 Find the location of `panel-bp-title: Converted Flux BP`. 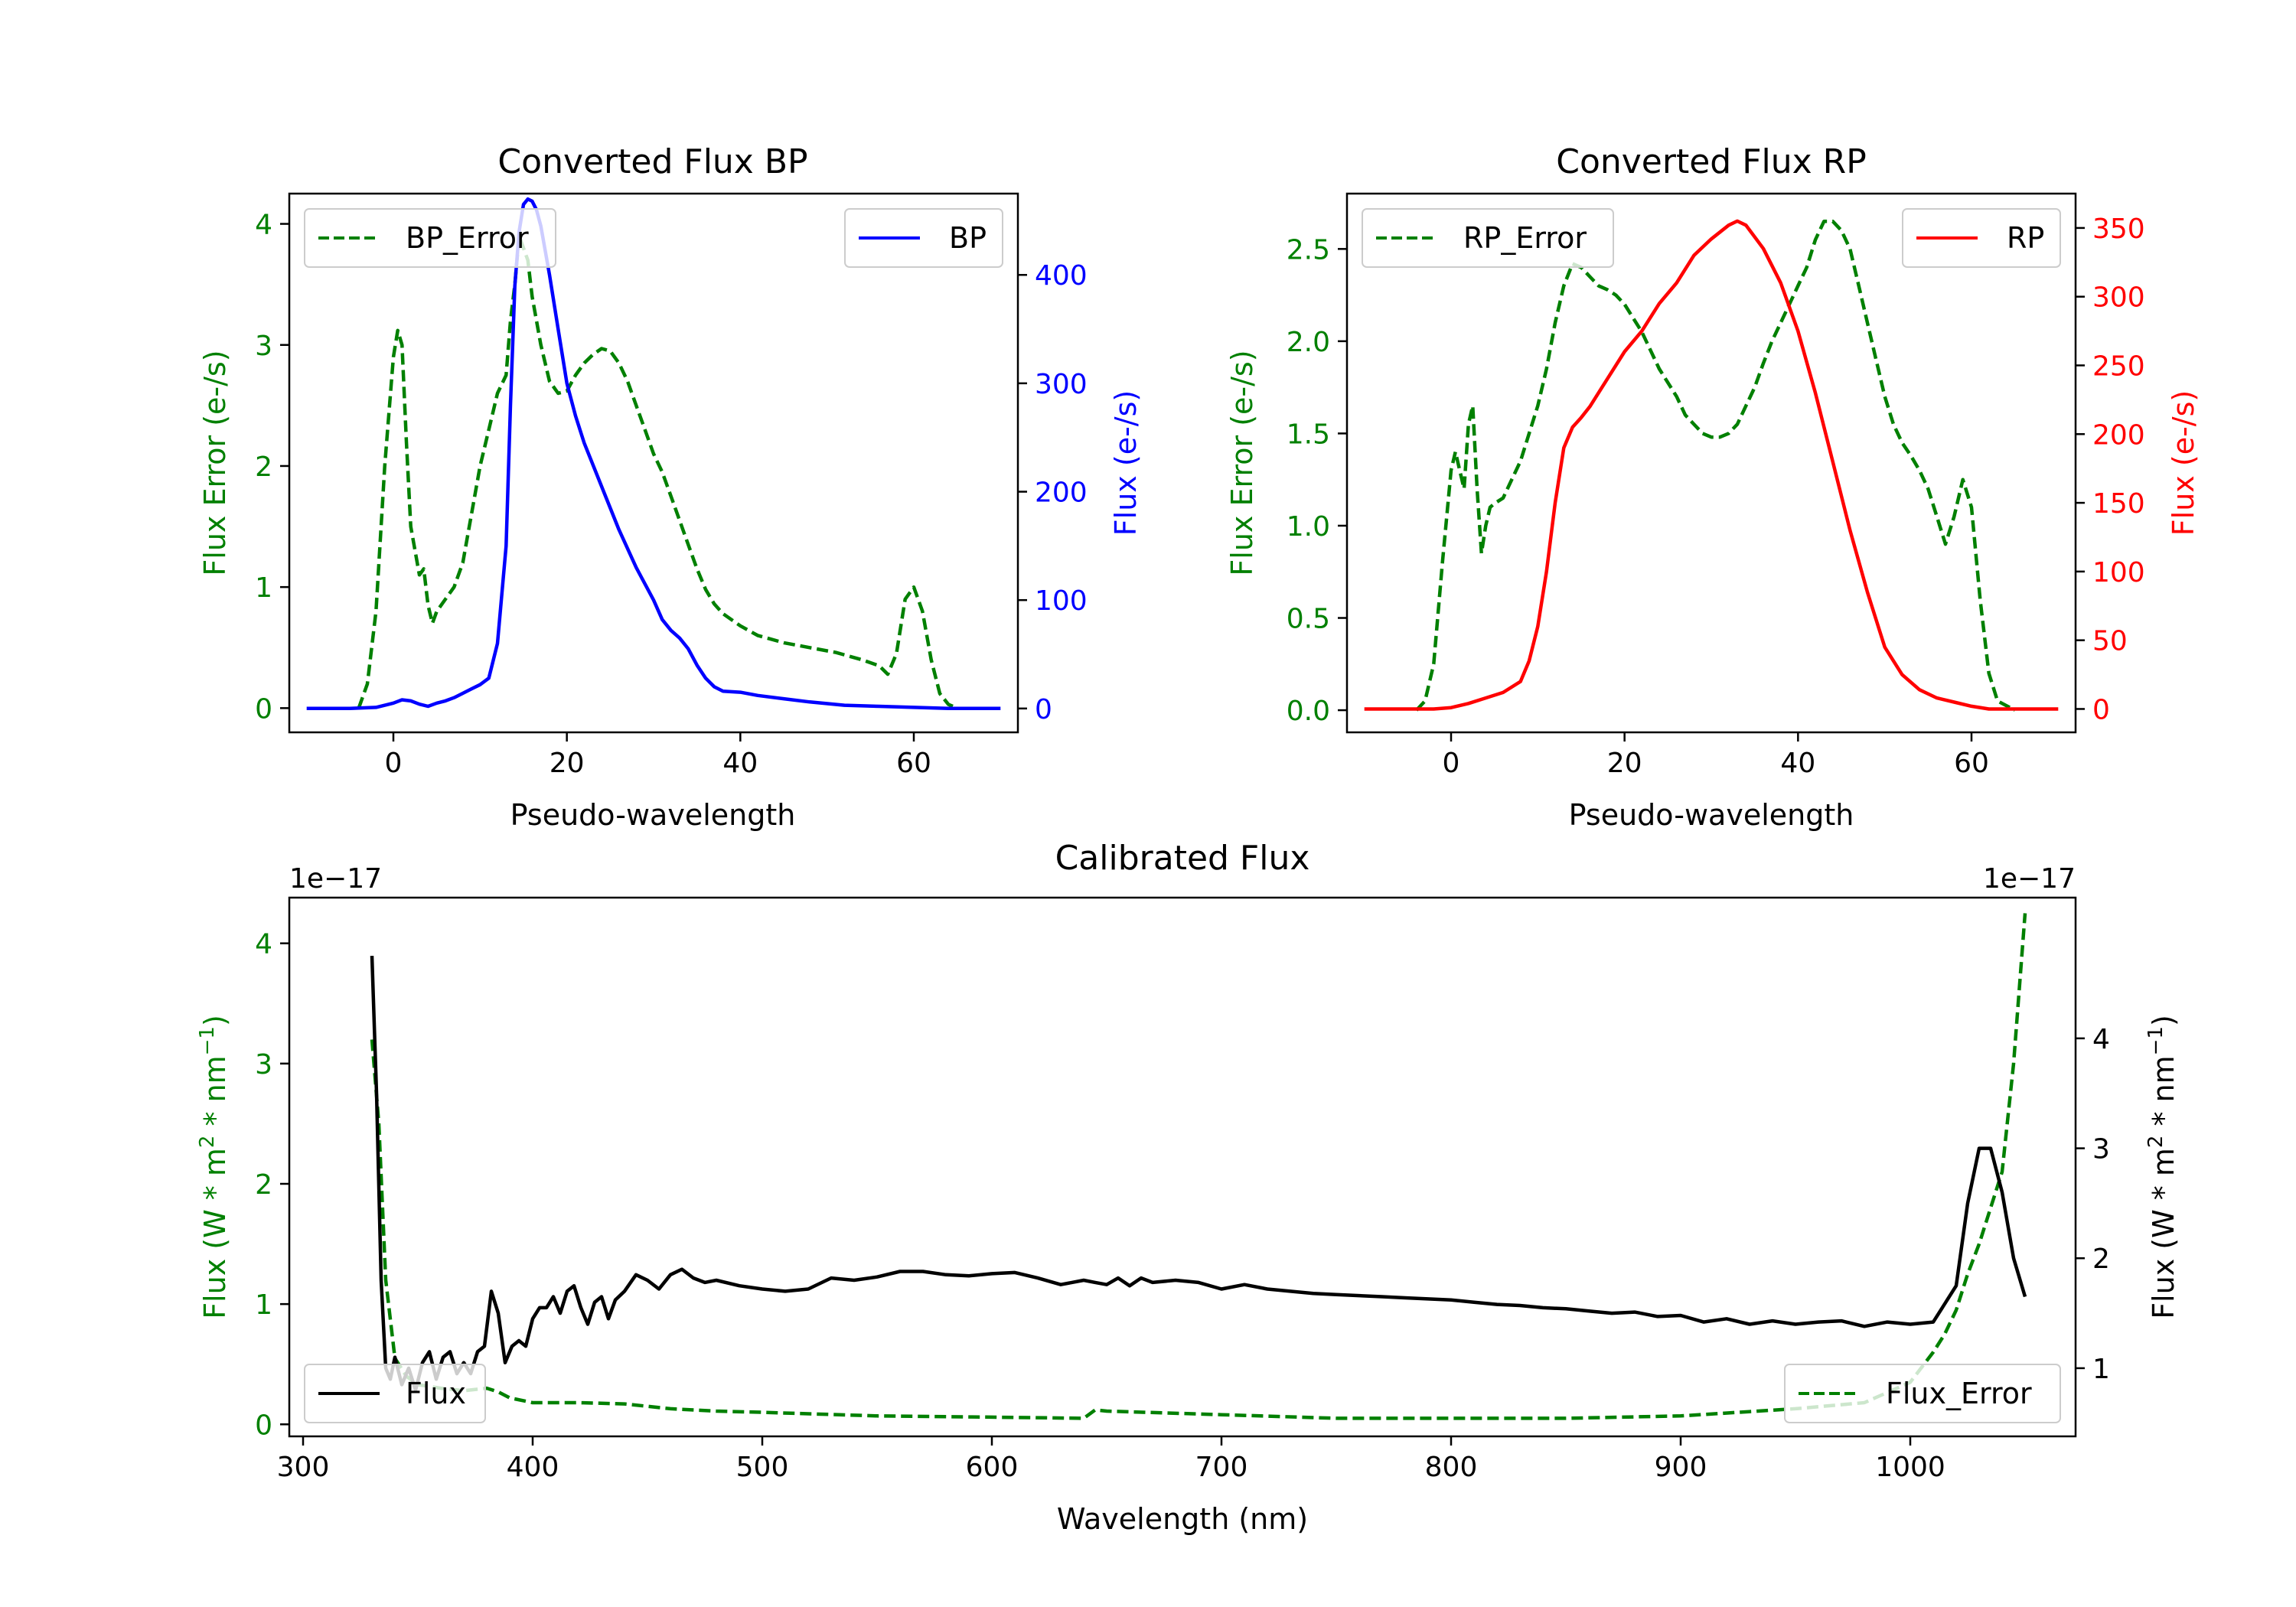

panel-bp-title: Converted Flux BP is located at coordinates (652, 161).